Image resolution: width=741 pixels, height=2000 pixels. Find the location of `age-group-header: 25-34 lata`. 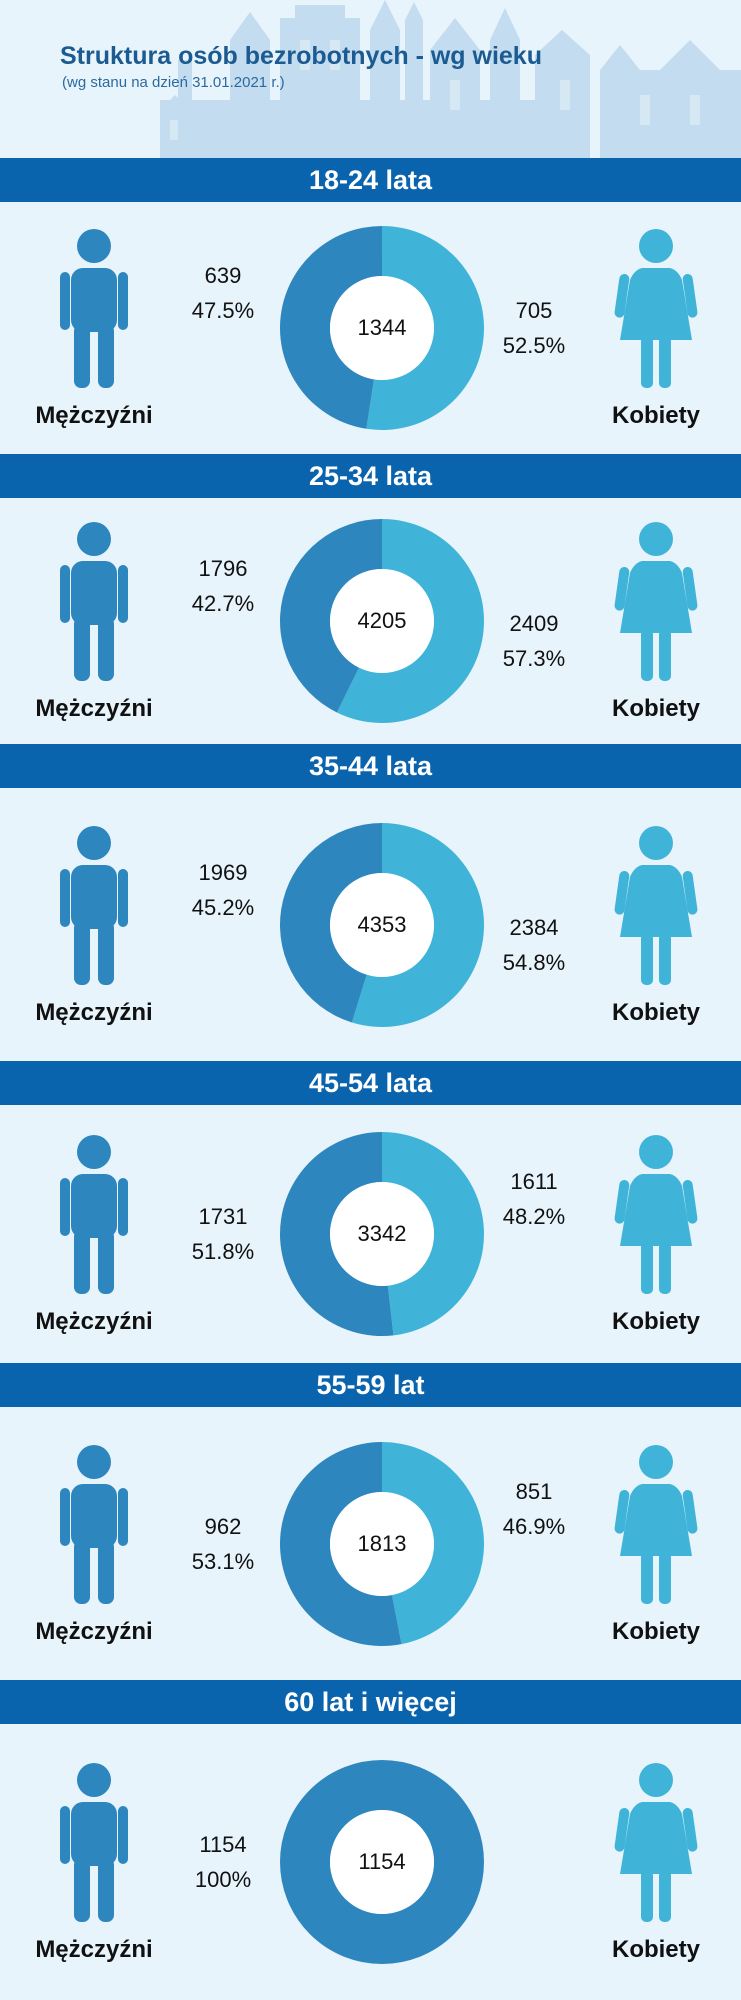

age-group-header: 25-34 lata is located at coordinates (370, 476).